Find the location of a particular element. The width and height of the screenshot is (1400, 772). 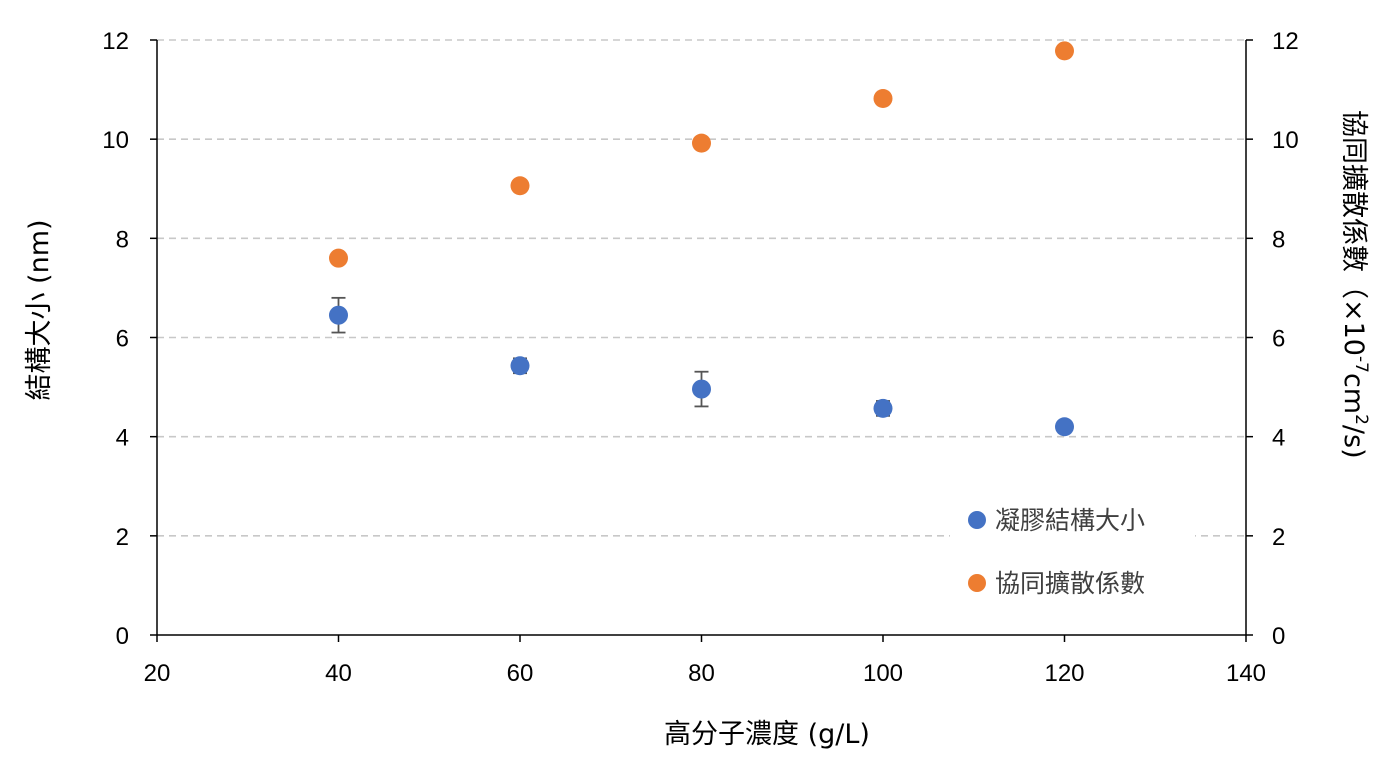

y-left-tick-label-0: 0 is located at coordinates (122, 636).